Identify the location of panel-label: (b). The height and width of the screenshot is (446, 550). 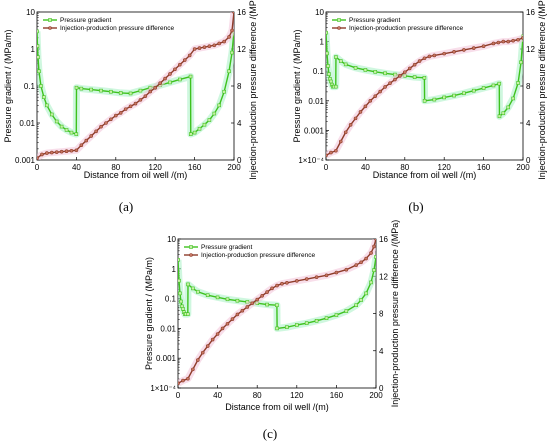
(415, 206).